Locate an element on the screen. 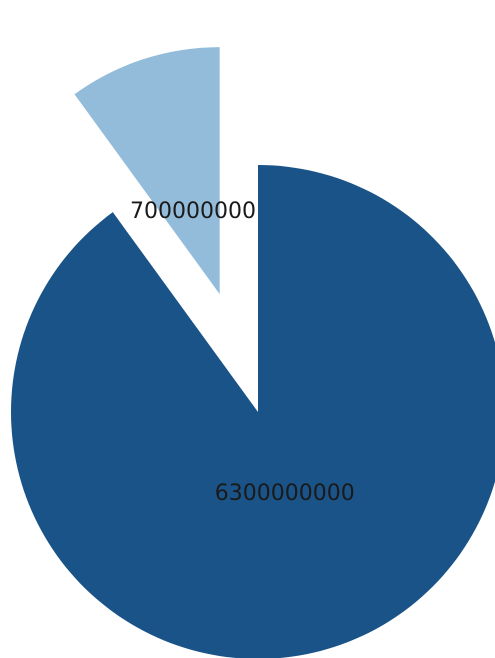 This screenshot has height=658, width=495. pie-slice-label-2: 700000000 is located at coordinates (193, 211).